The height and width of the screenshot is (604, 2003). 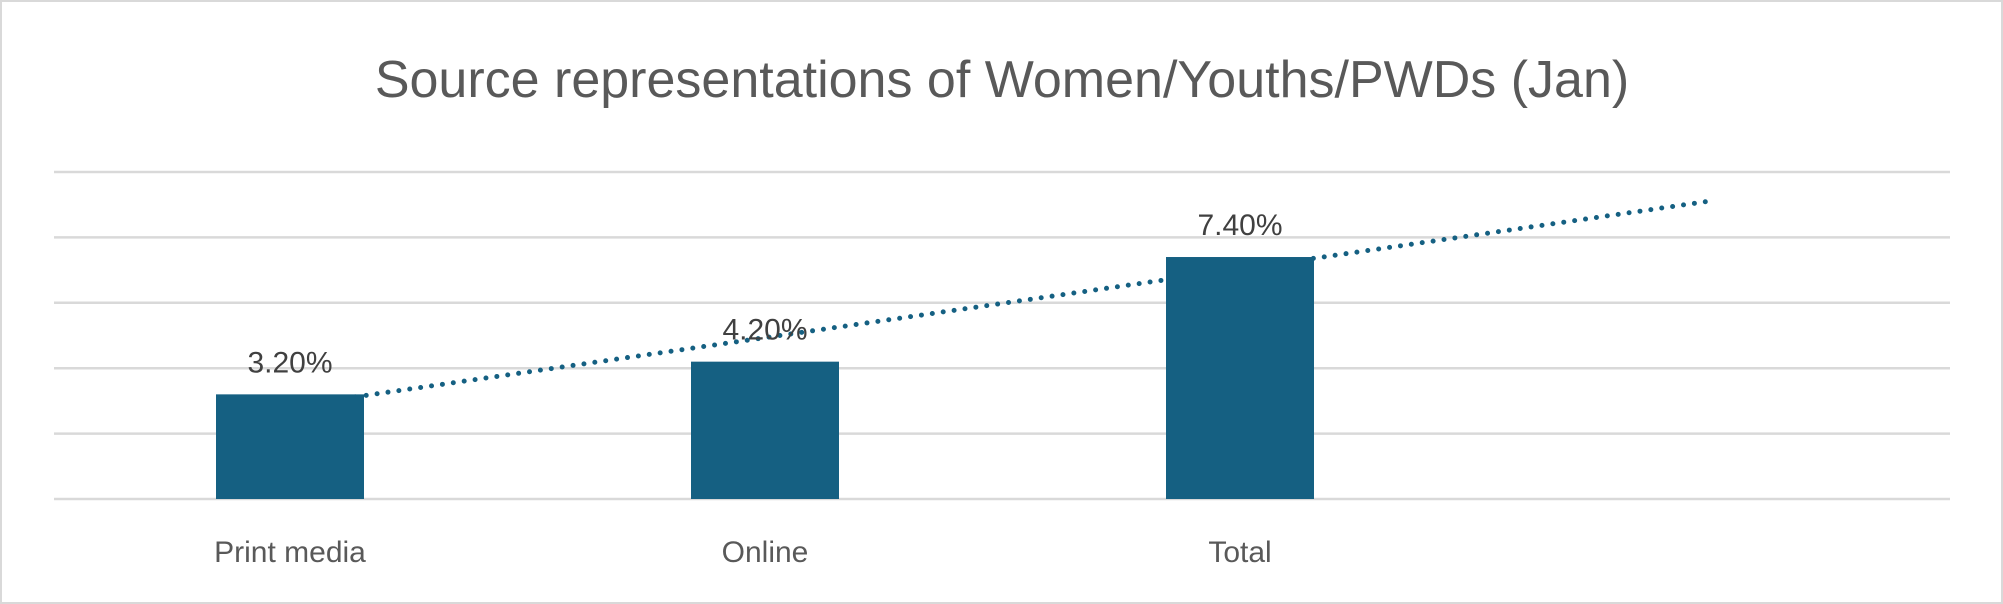 I want to click on data-label: 3.20%, so click(x=289, y=362).